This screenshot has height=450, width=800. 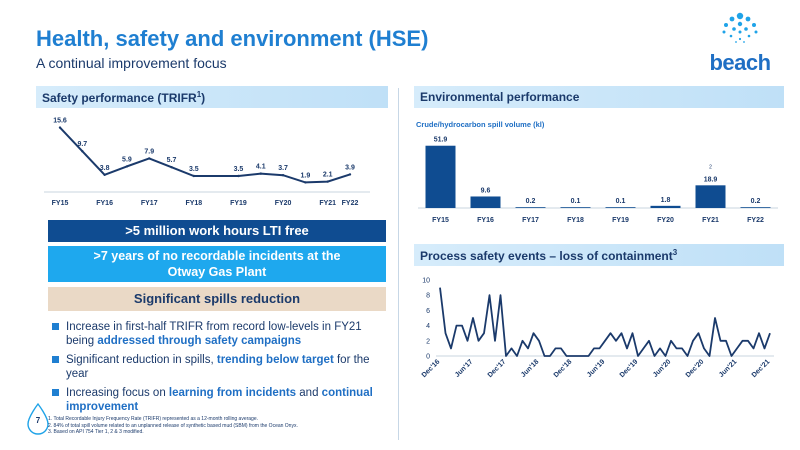 What do you see at coordinates (740, 62) in the screenshot?
I see `logo-text: beach` at bounding box center [740, 62].